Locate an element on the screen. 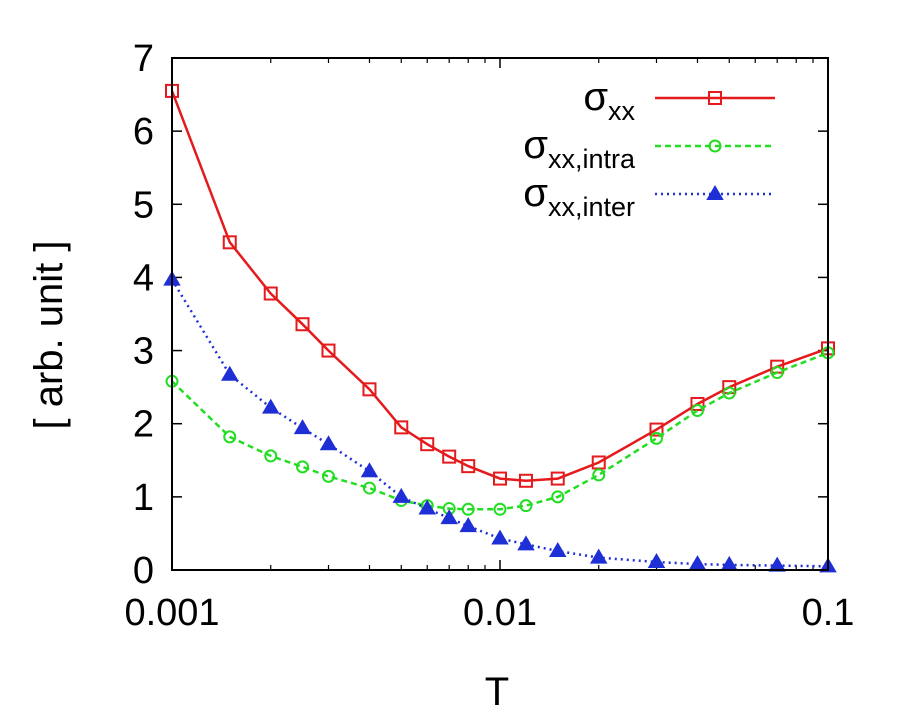  legend-entry: σxx,inter is located at coordinates (649, 196).